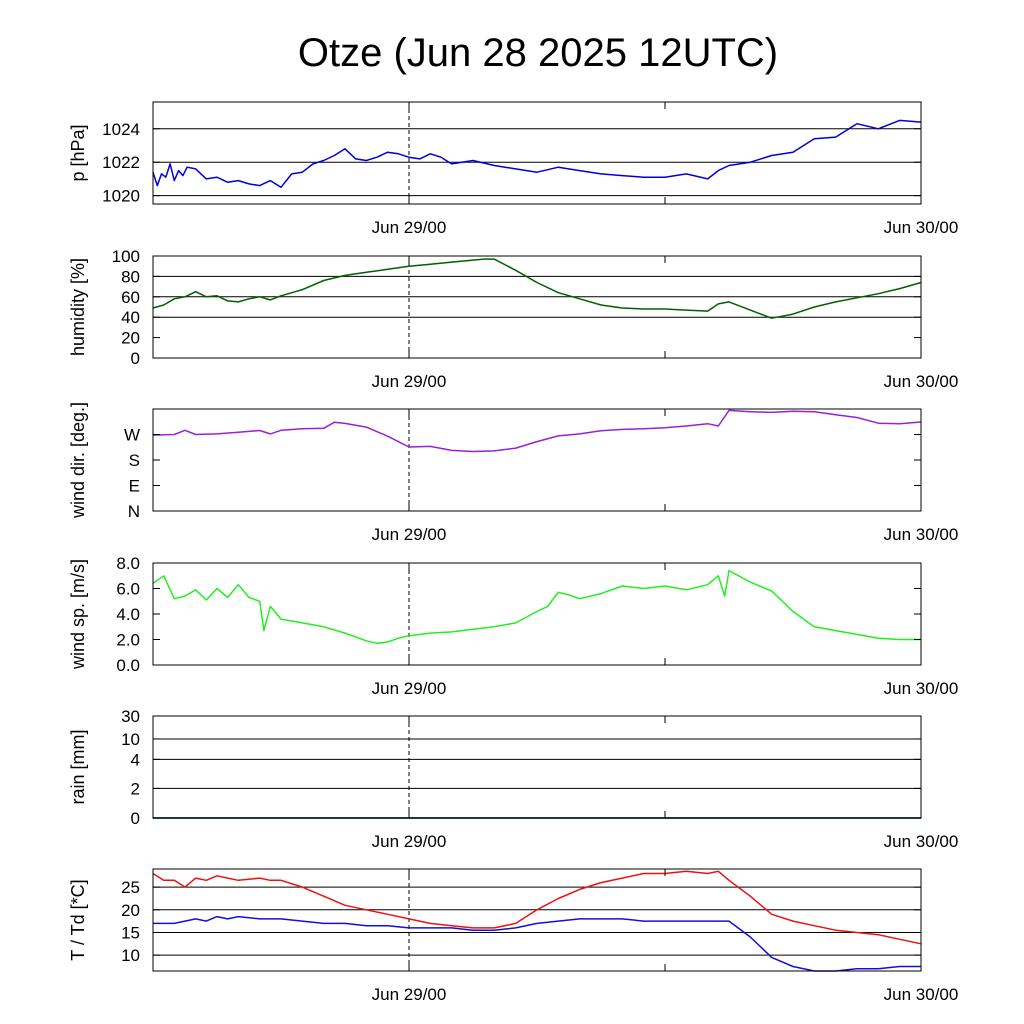 The height and width of the screenshot is (1024, 1024). Describe the element at coordinates (537, 460) in the screenshot. I see `wind-direction-plot-frame` at that location.